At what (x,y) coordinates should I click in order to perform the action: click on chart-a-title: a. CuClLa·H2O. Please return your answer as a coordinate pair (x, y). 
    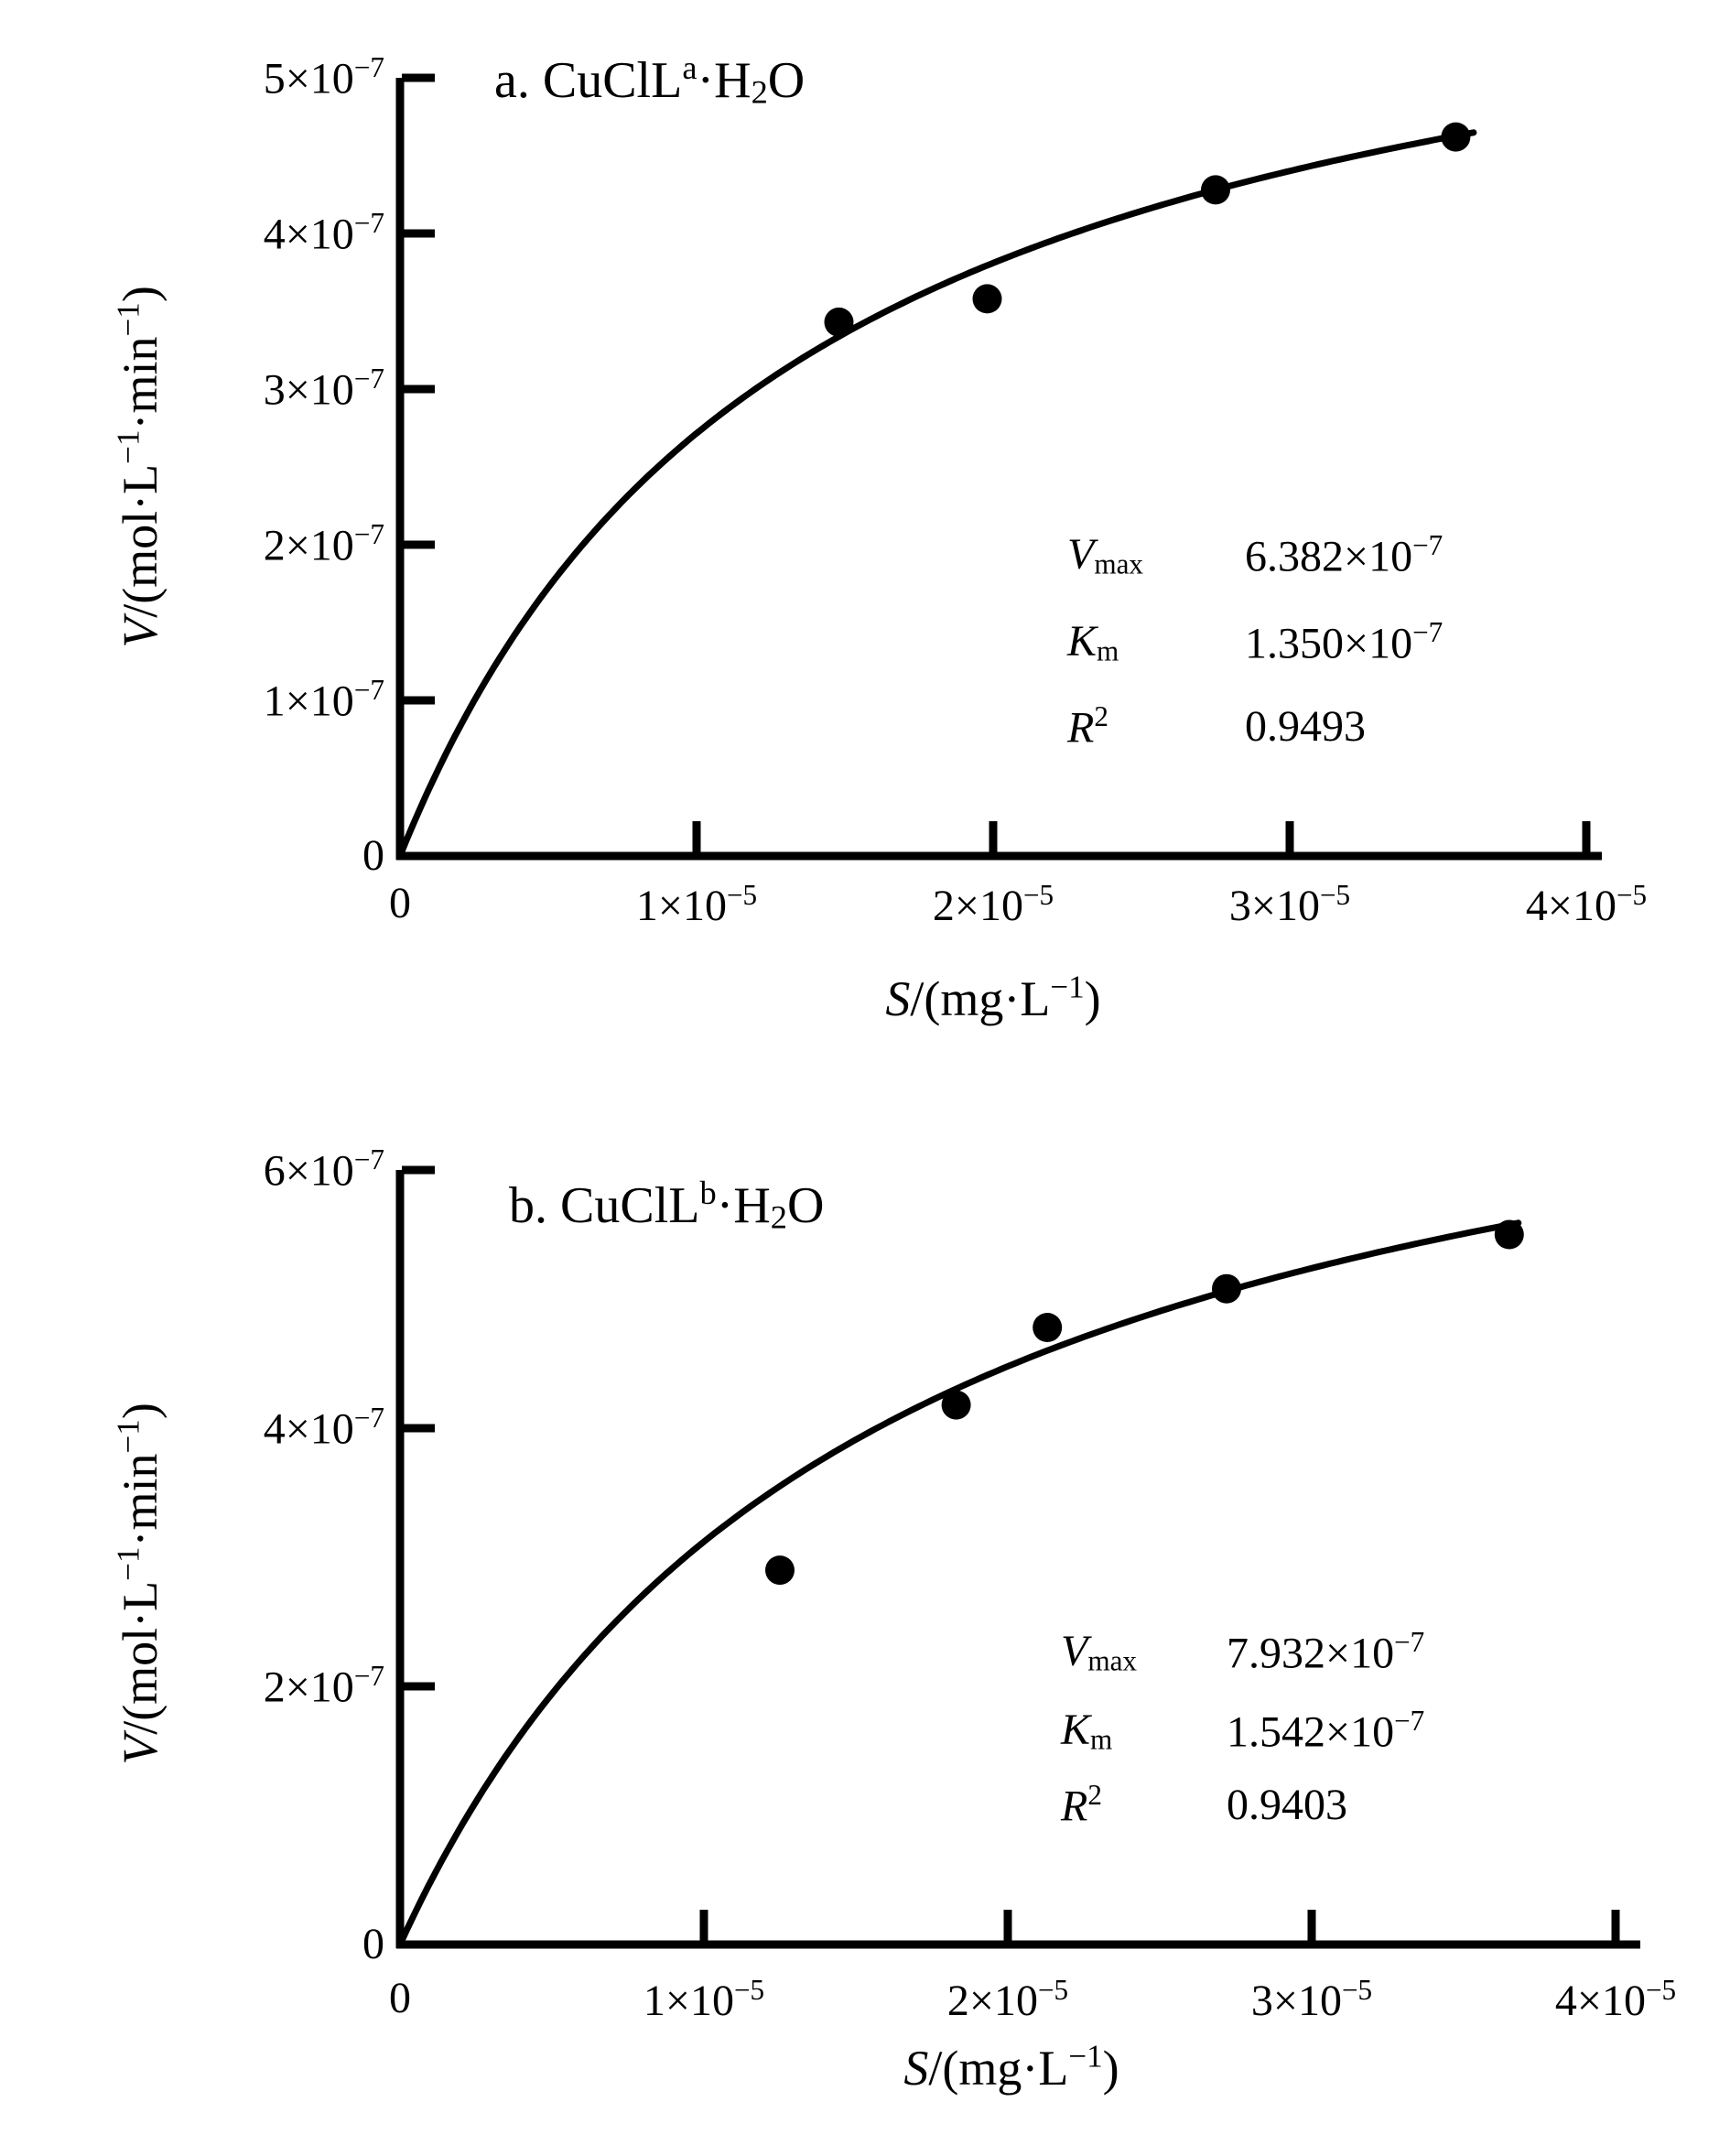
    Looking at the image, I should click on (649, 80).